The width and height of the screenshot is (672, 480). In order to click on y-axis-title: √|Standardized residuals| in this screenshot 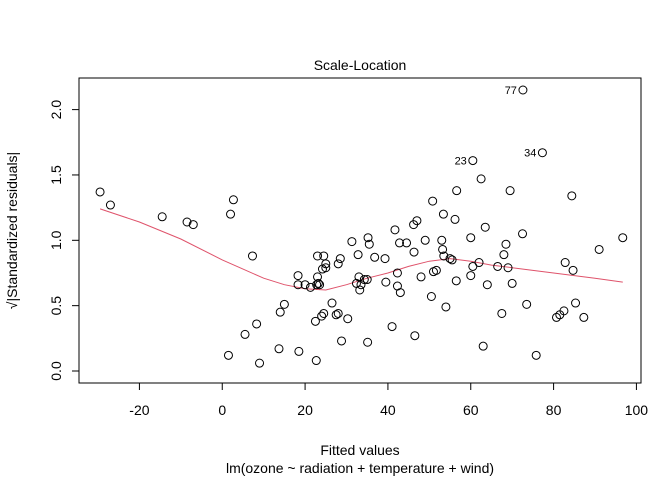, I will do `click(12, 230)`.